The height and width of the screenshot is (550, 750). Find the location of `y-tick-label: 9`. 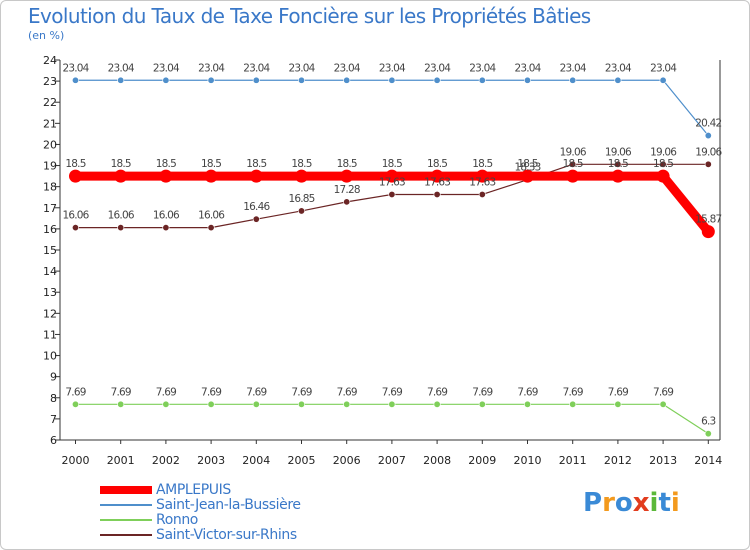

y-tick-label: 9 is located at coordinates (53, 377).